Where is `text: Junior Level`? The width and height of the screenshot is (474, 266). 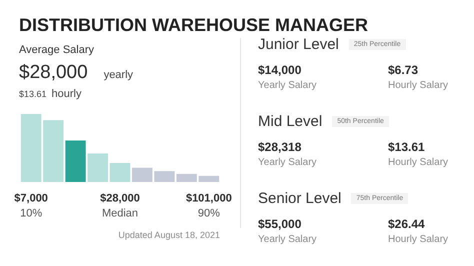 text: Junior Level is located at coordinates (298, 44).